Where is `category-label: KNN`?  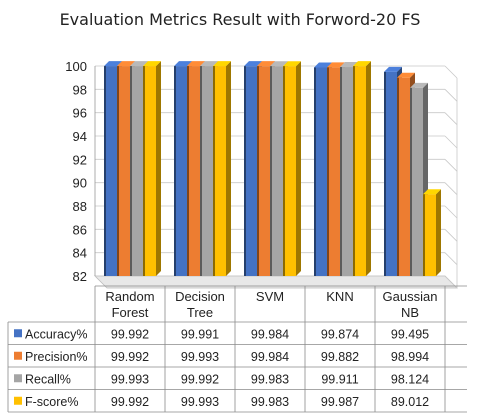
category-label: KNN is located at coordinates (339, 296).